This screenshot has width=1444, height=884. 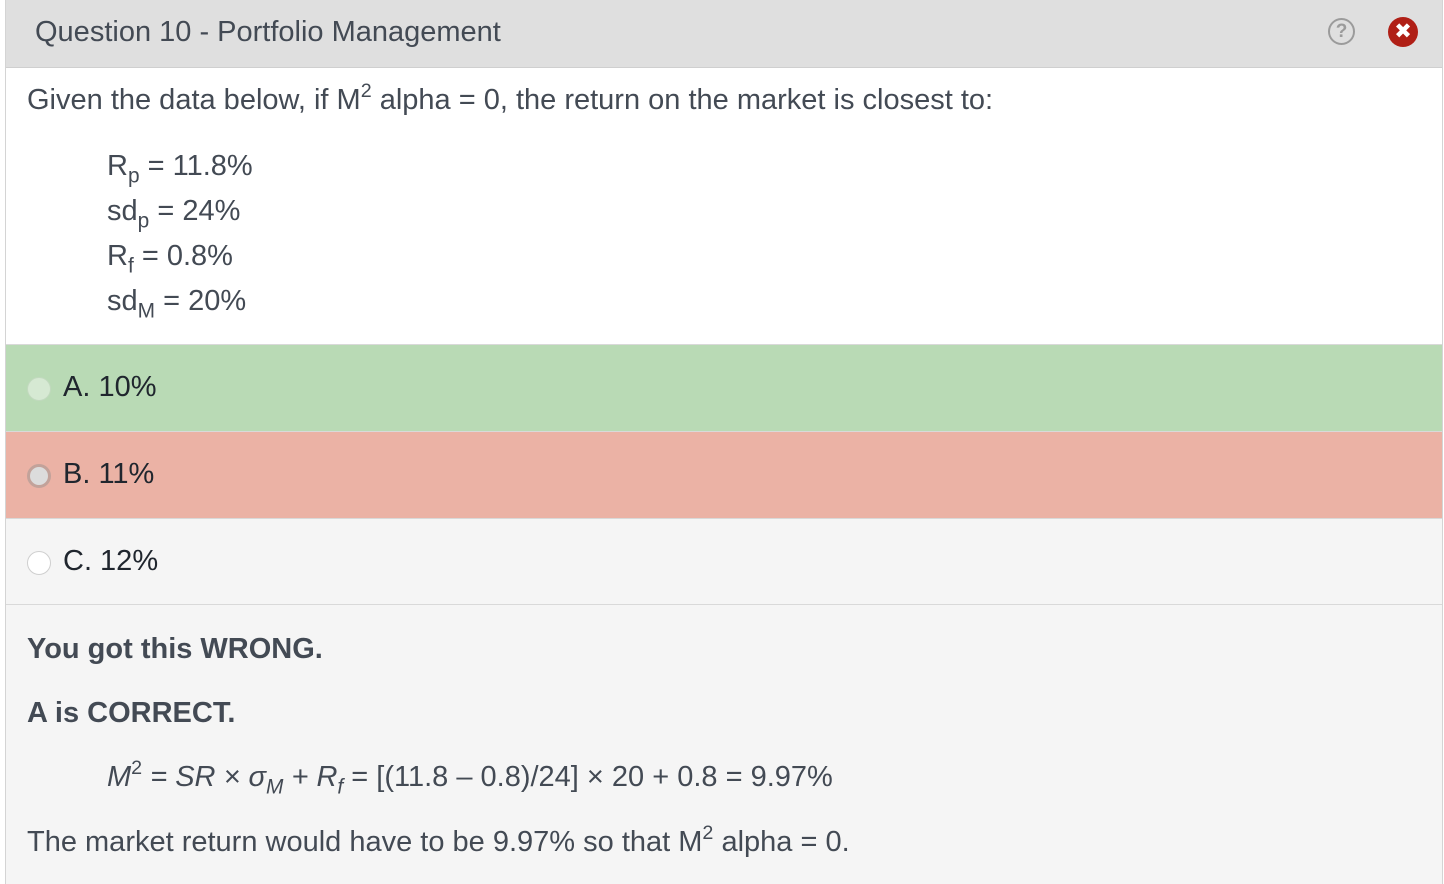 I want to click on question-title: Question 10 - Portfolio Management, so click(x=268, y=32).